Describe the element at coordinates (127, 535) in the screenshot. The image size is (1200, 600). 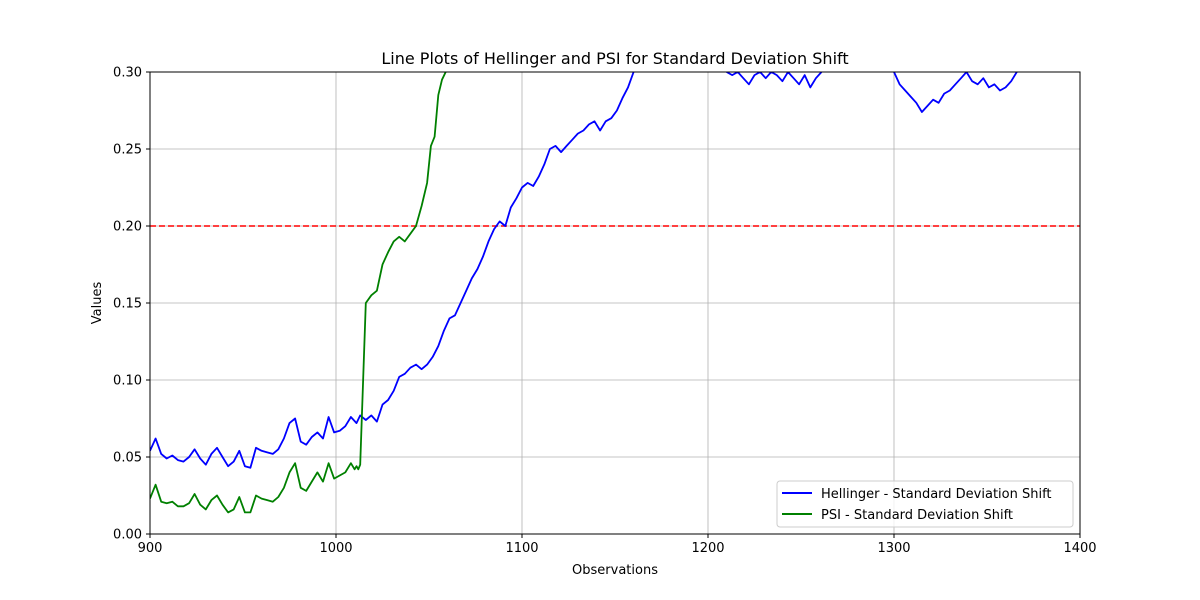
I see `y-tick-label-0: 0.00` at that location.